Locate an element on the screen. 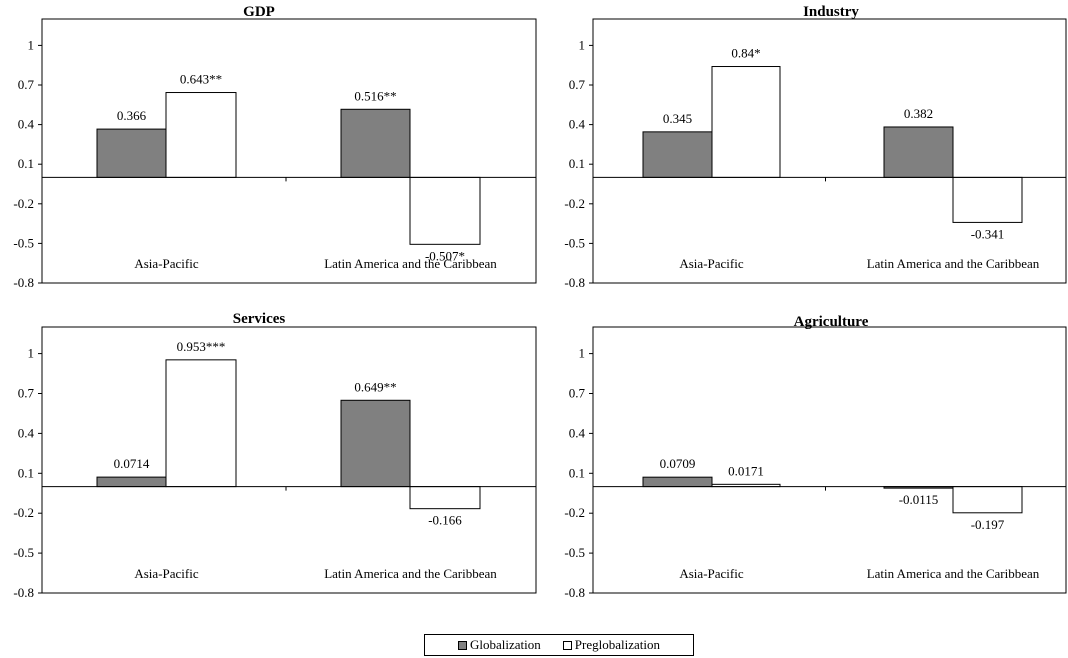 The height and width of the screenshot is (658, 1068). data-label: 0.84* is located at coordinates (745, 53).